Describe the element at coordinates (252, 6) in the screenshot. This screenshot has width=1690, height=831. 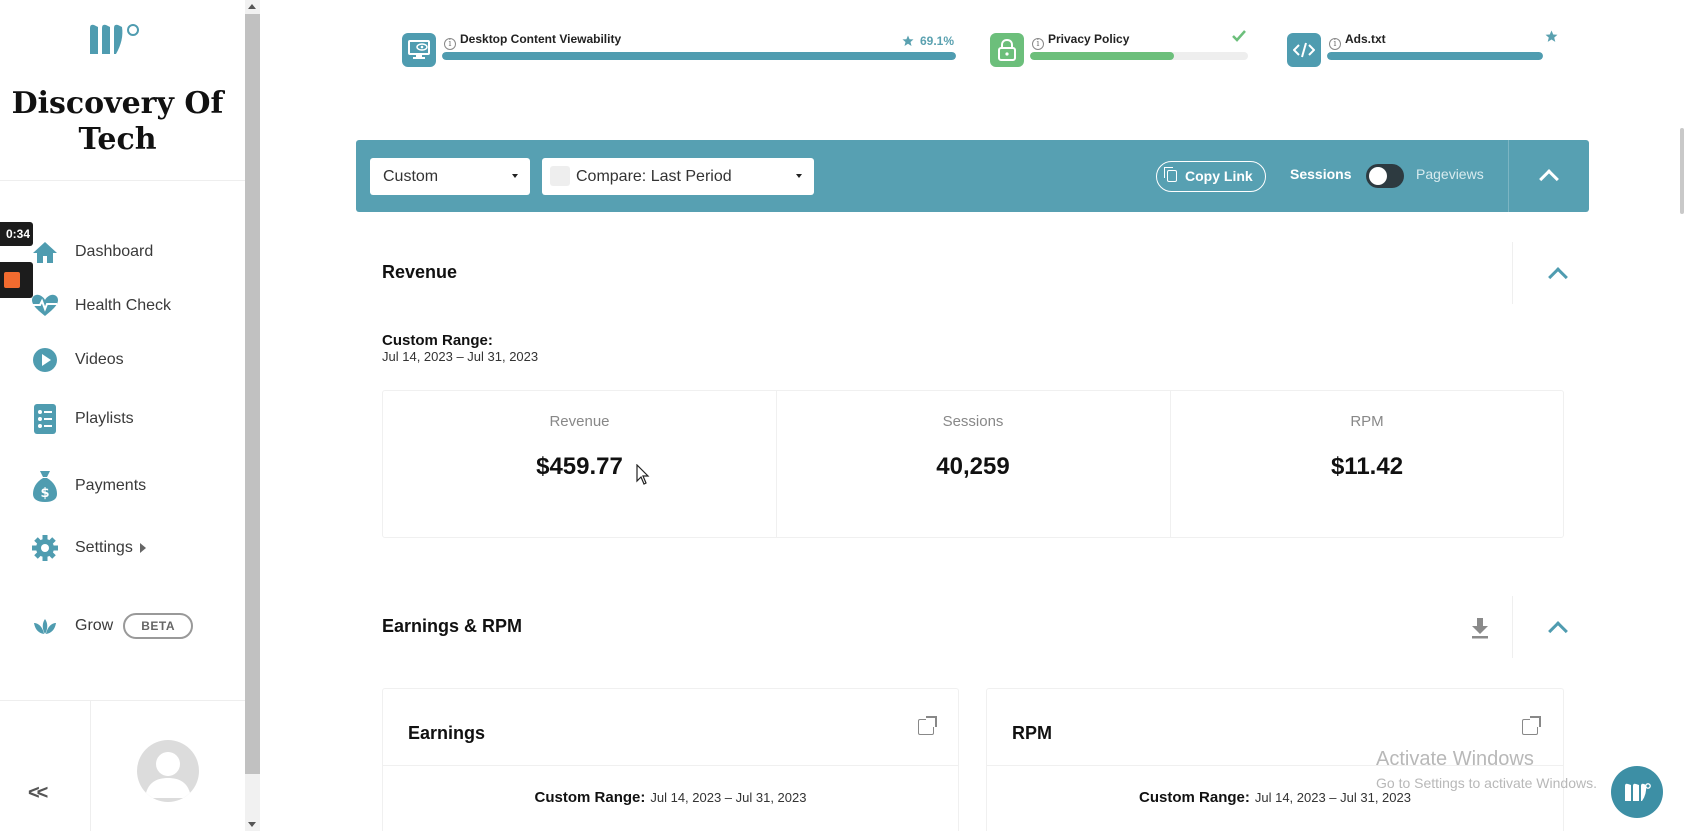
I see `scroll-up-icon` at that location.